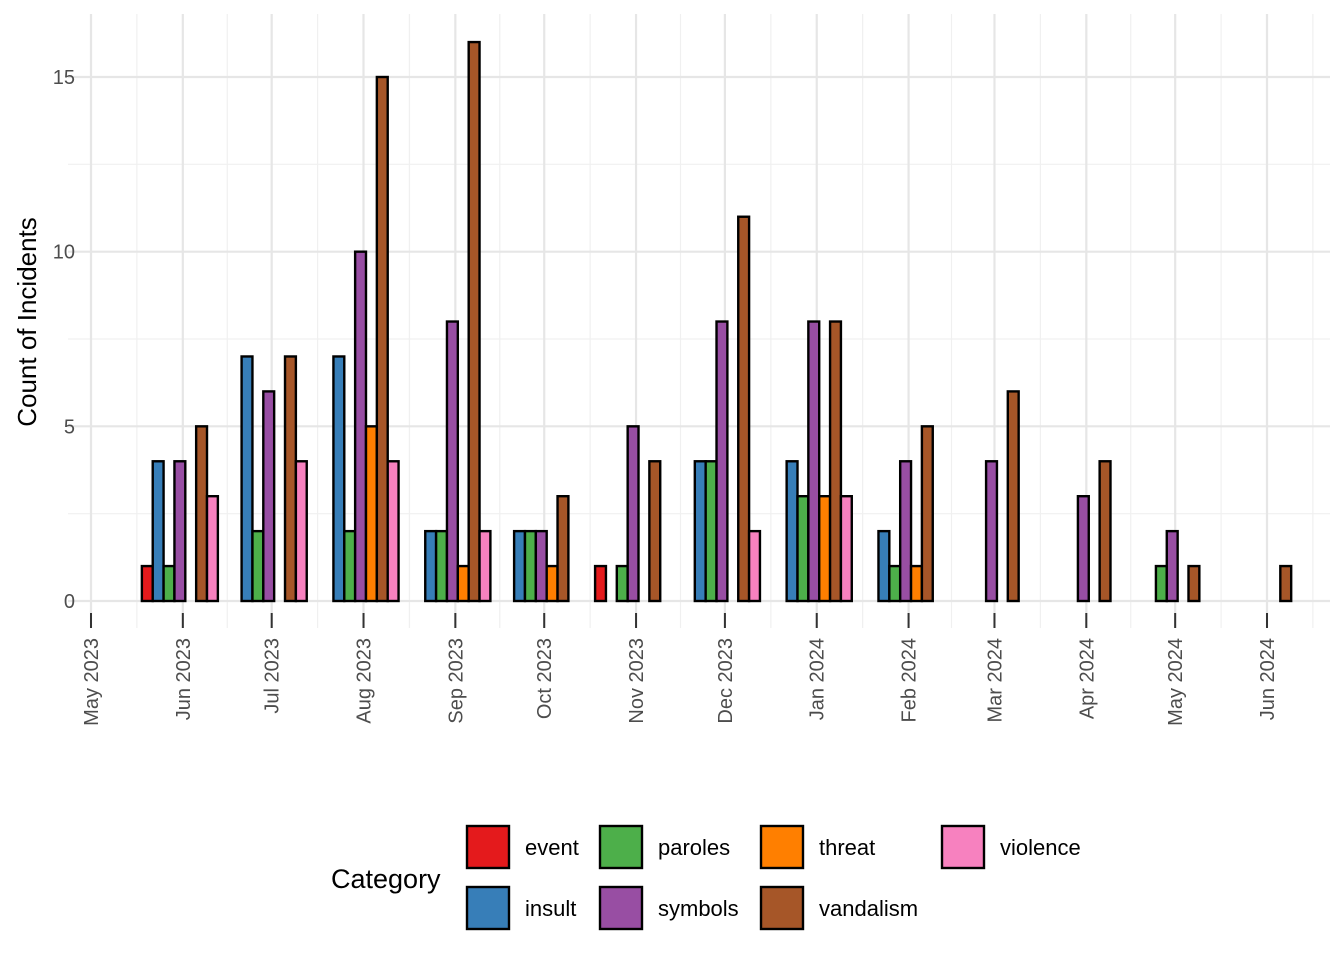 The image size is (1344, 960). What do you see at coordinates (69, 602) in the screenshot?
I see `y-tick-label: 0` at bounding box center [69, 602].